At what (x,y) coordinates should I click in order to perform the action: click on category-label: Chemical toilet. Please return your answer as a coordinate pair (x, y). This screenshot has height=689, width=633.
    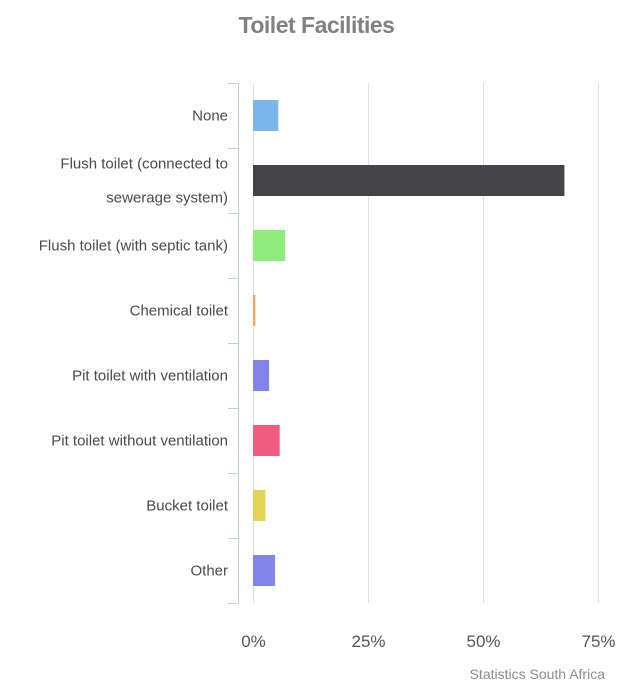
    Looking at the image, I should click on (179, 311).